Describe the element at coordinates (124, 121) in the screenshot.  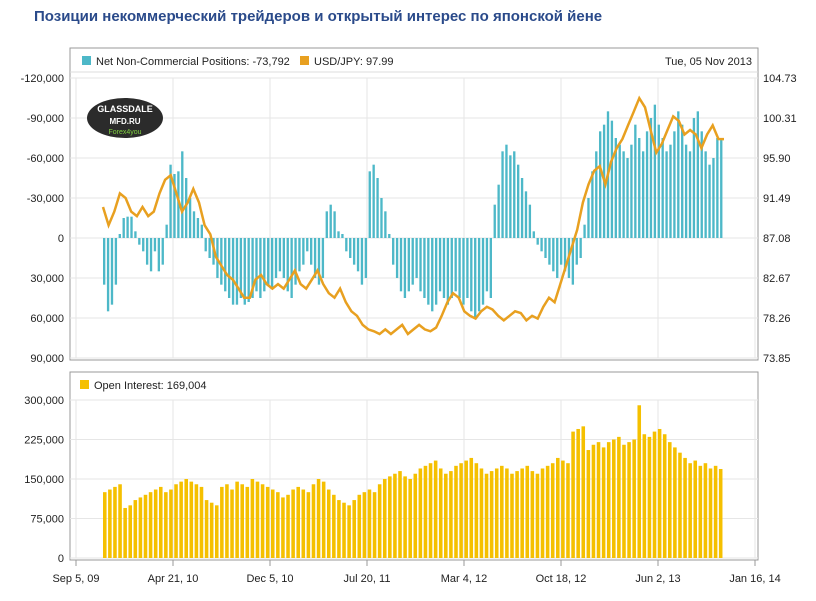
I see `logo-text-2: MFD.RU` at that location.